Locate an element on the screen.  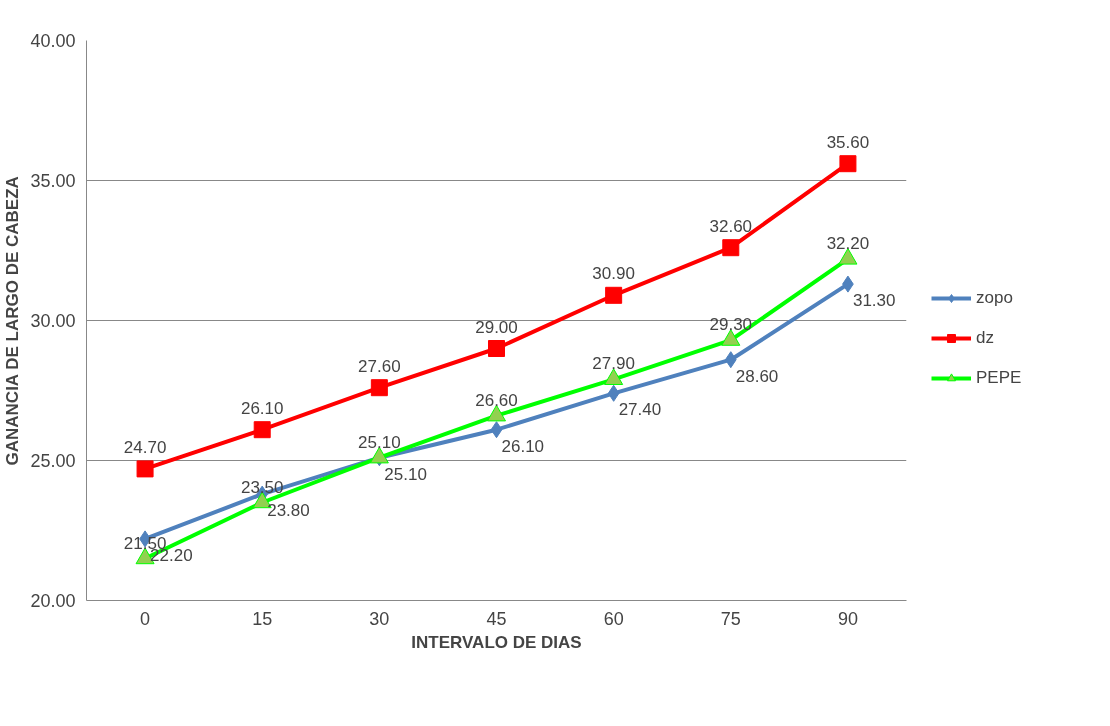
y-tick-label: 25.00 is located at coordinates (53, 461).